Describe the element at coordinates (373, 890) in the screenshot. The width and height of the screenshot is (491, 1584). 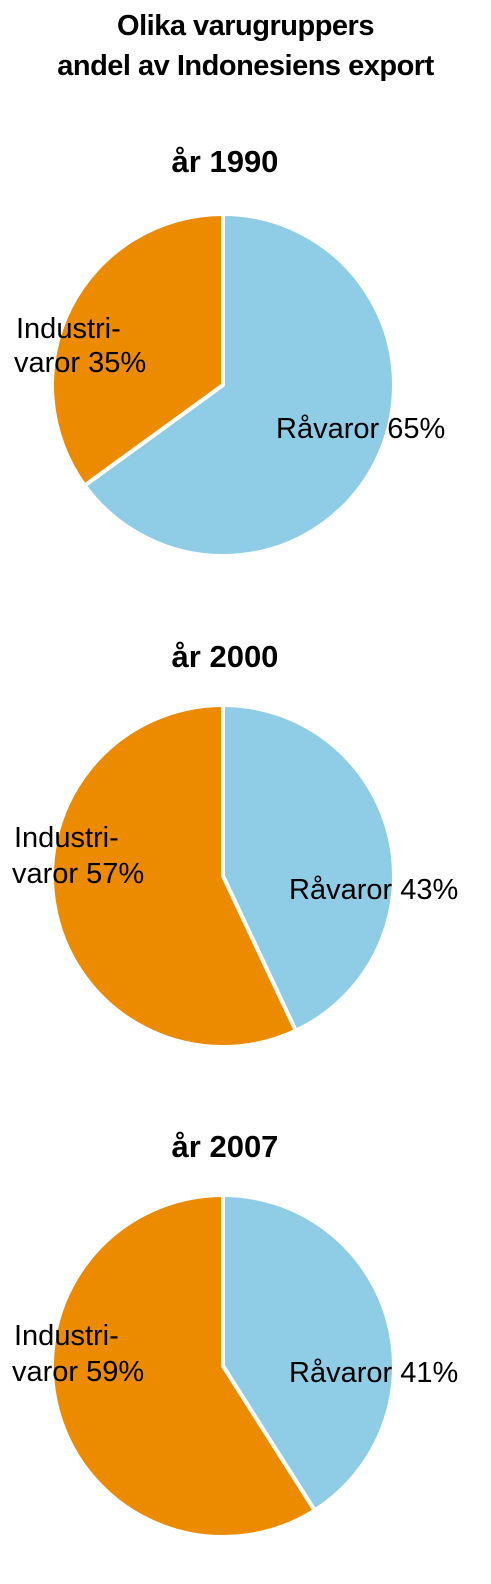
I see `label-ravaror-2000: Råvaror 43%` at that location.